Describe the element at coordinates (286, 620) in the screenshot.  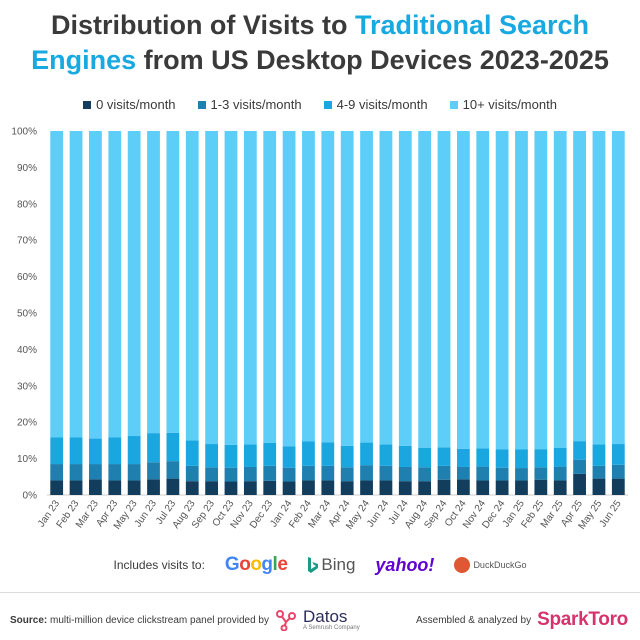
I see `datos-icon` at that location.